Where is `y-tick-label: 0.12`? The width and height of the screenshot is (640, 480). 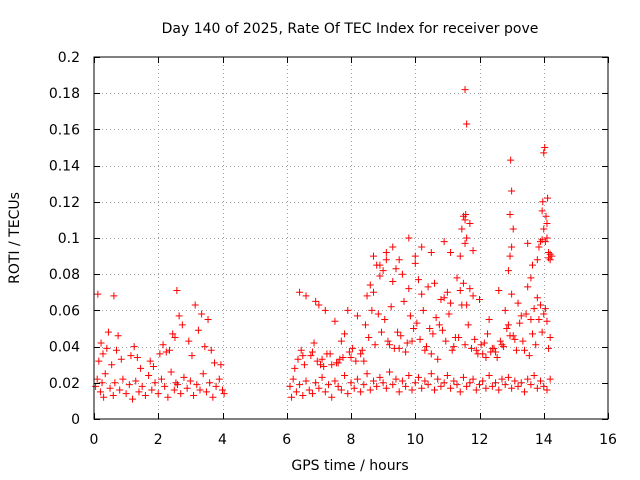 y-tick-label: 0.12 is located at coordinates (64, 203).